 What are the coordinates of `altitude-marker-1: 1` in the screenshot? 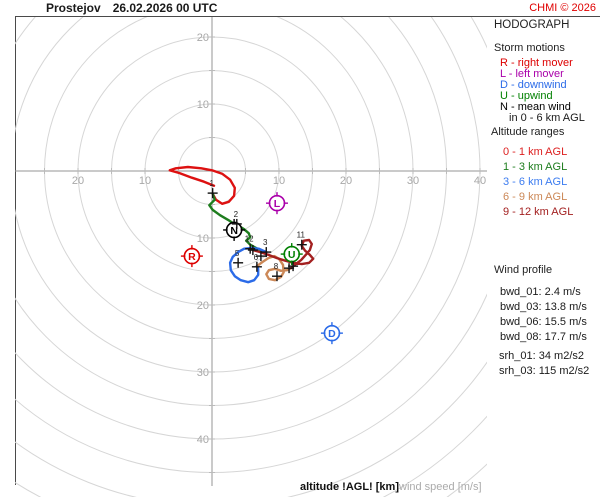 It's located at (212, 189).